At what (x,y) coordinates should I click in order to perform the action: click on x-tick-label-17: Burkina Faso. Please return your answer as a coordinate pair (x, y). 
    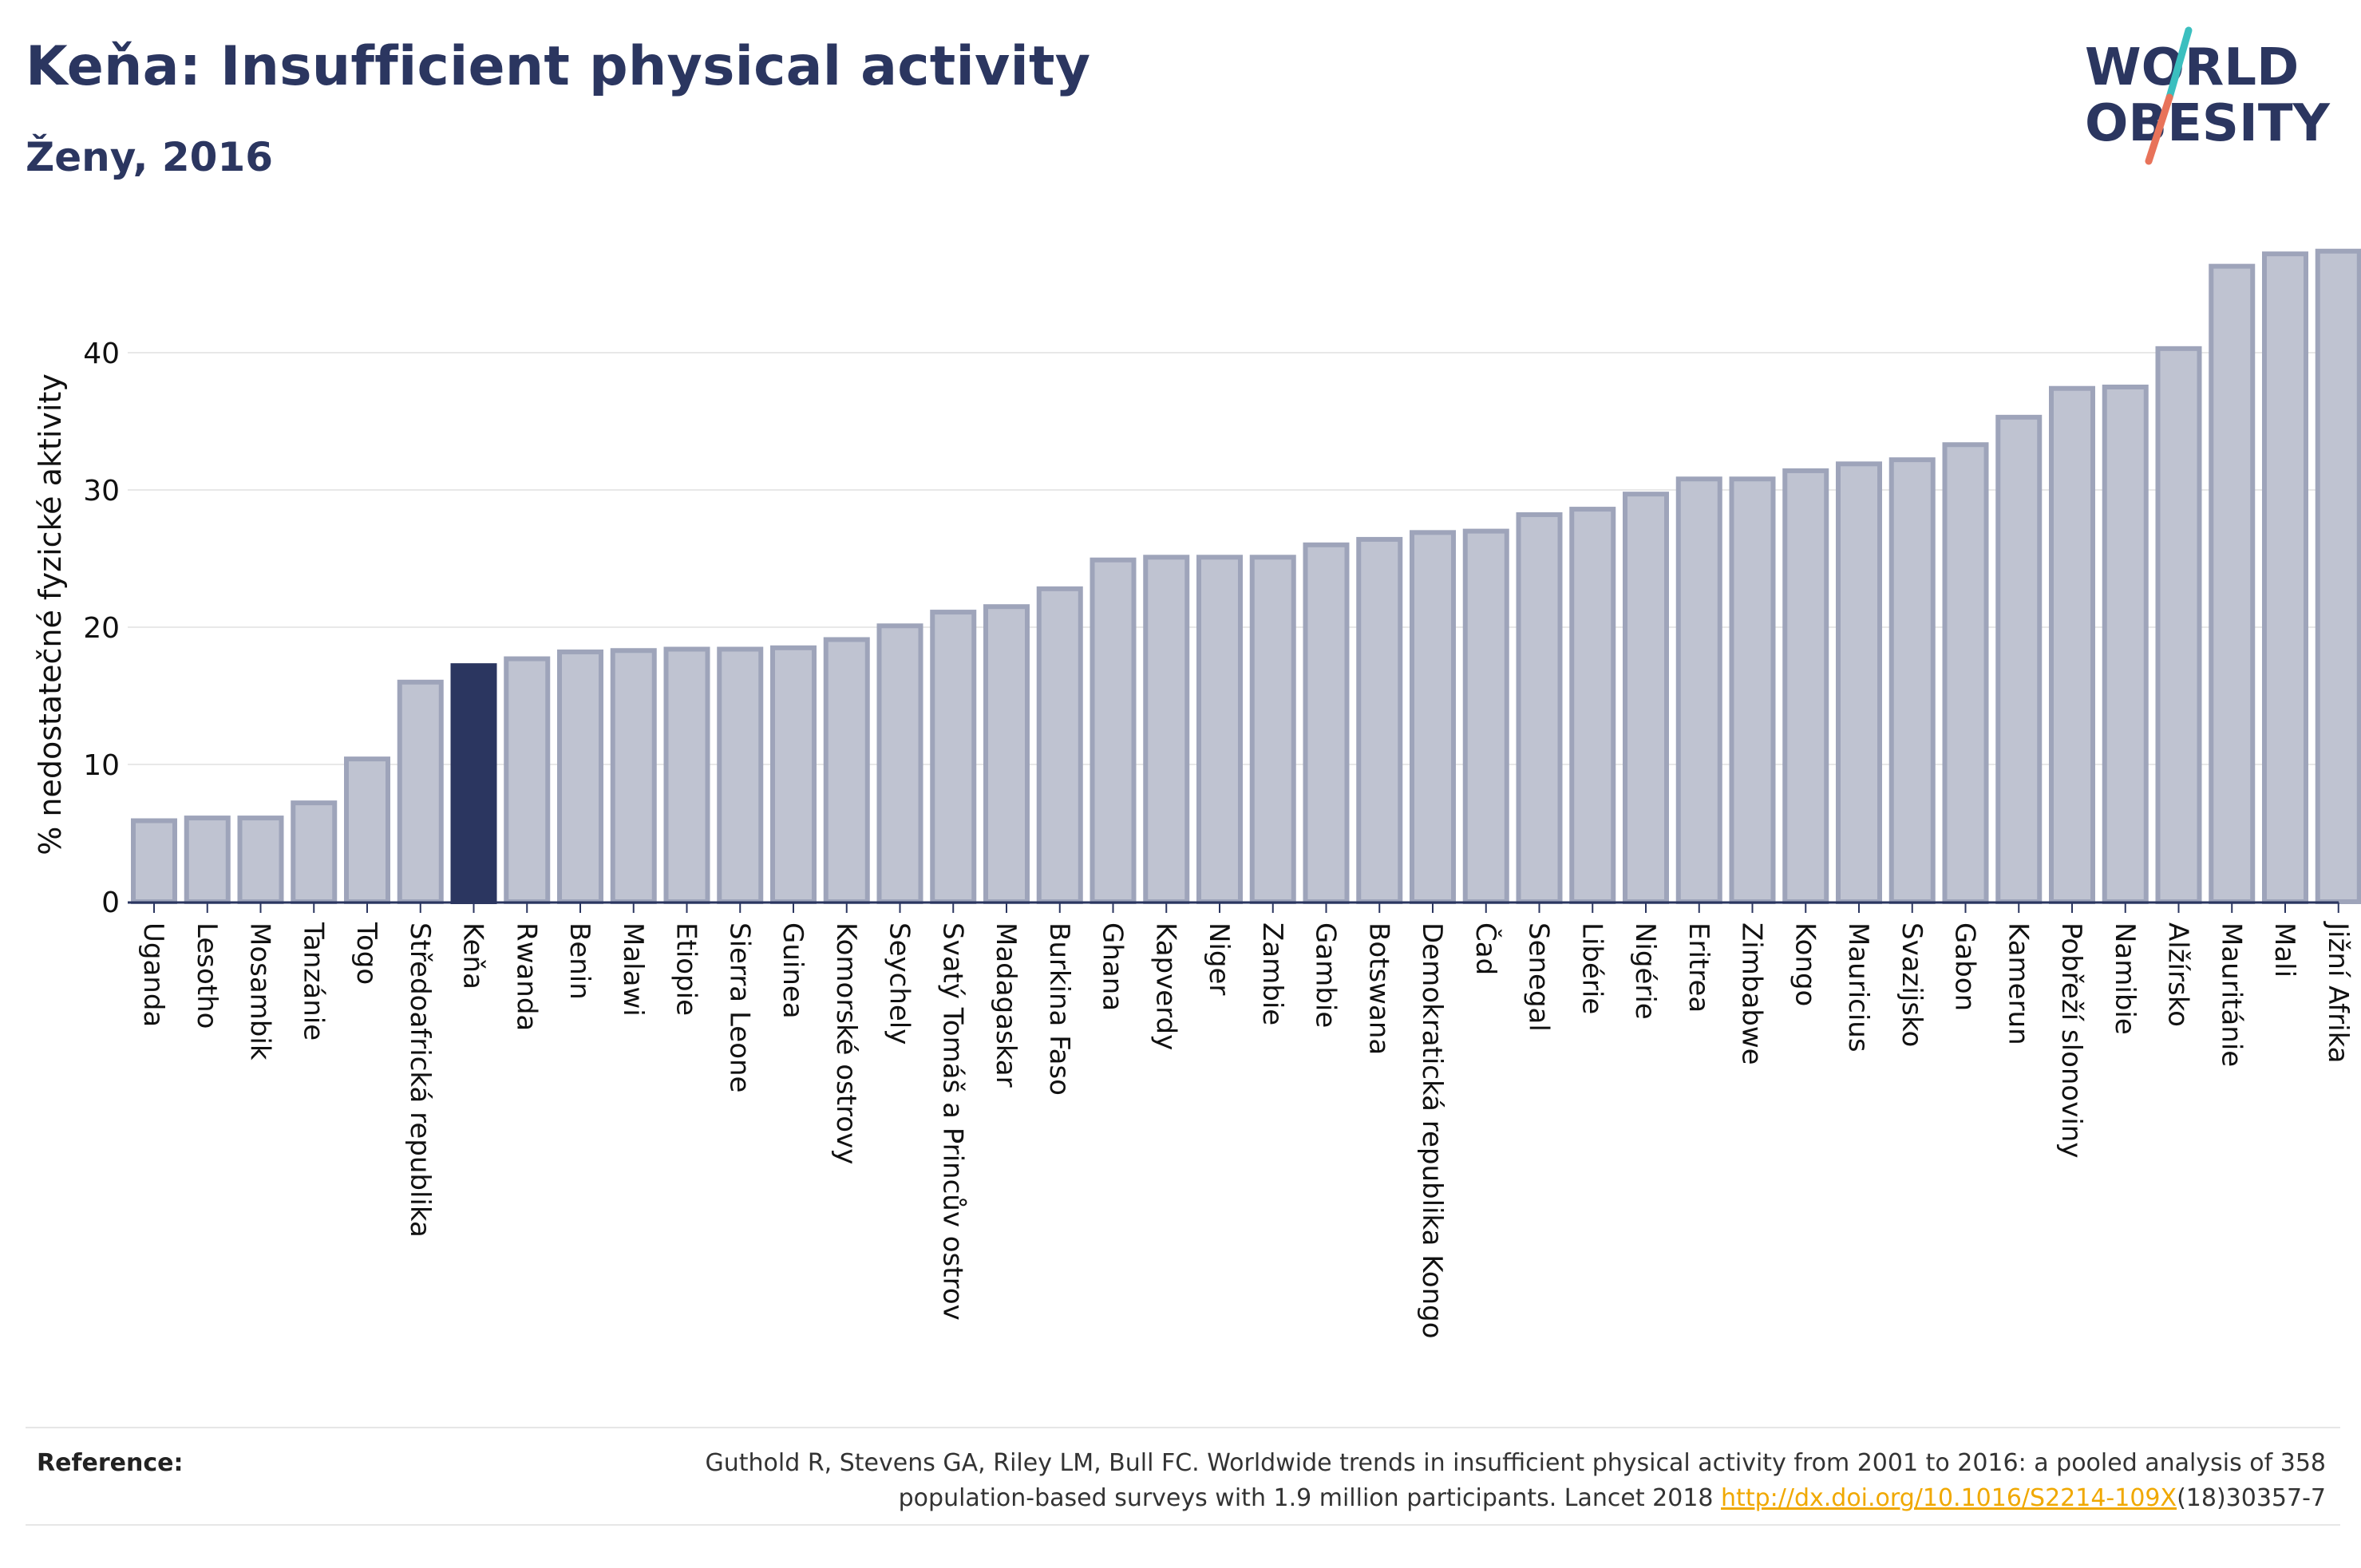
    Looking at the image, I should click on (1059, 1009).